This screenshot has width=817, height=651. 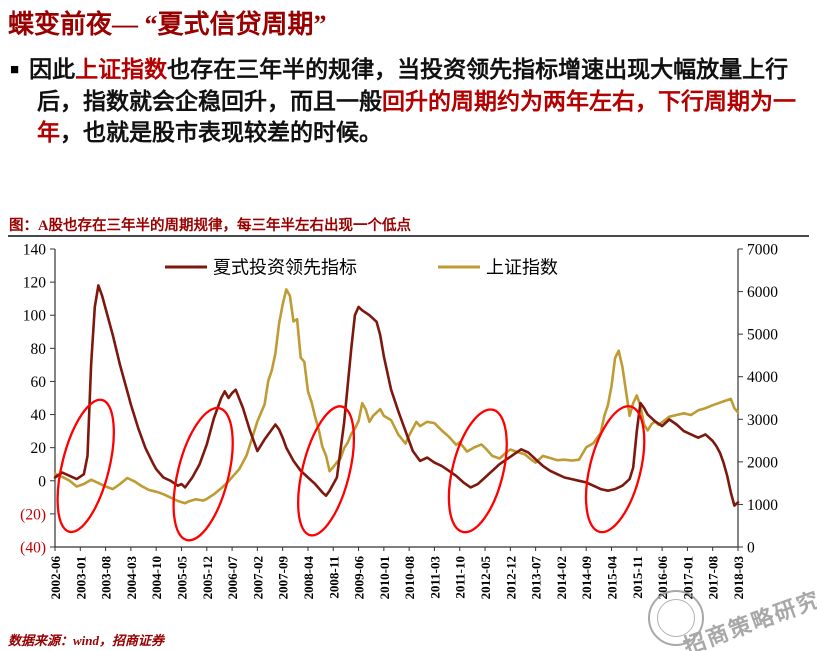 I want to click on right-axis-tick-label: 5000, so click(x=762, y=335).